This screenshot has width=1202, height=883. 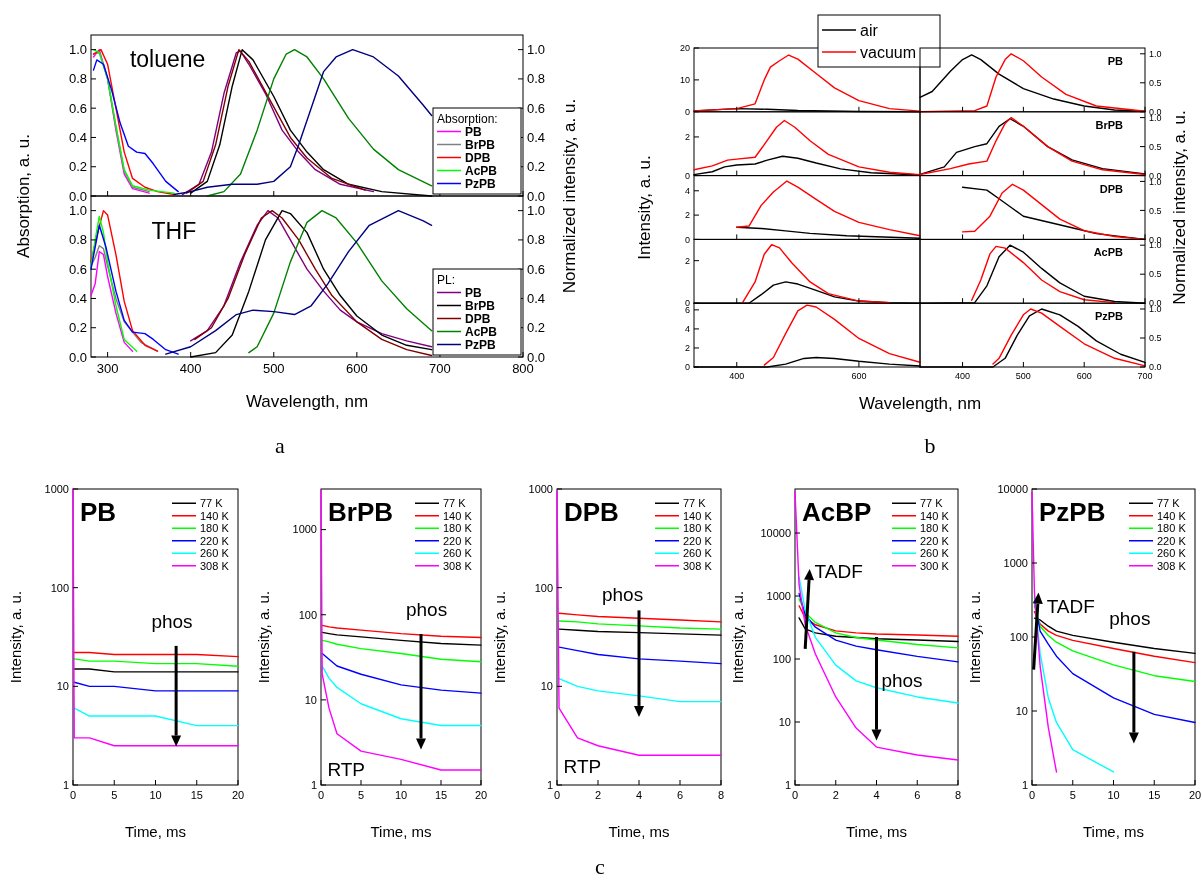 What do you see at coordinates (687, 329) in the screenshot?
I see `y-tick-label: 4` at bounding box center [687, 329].